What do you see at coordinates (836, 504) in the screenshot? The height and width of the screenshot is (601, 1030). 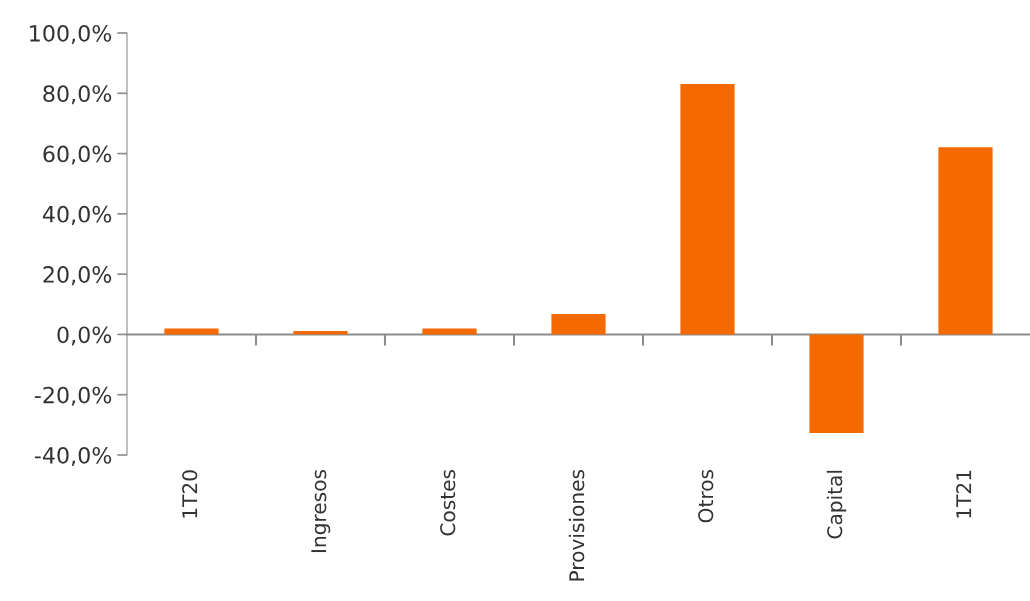 I see `x-tick-label: Capital` at bounding box center [836, 504].